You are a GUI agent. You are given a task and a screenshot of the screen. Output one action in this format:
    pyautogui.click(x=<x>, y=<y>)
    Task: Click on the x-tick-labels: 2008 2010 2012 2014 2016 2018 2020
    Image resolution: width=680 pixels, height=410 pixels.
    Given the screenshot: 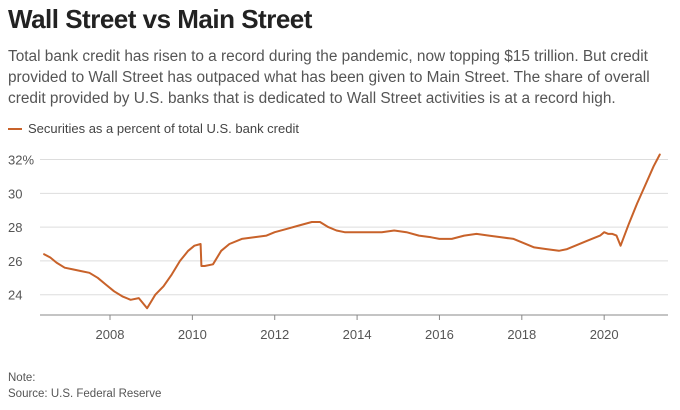 What is the action you would take?
    pyautogui.click(x=357, y=334)
    